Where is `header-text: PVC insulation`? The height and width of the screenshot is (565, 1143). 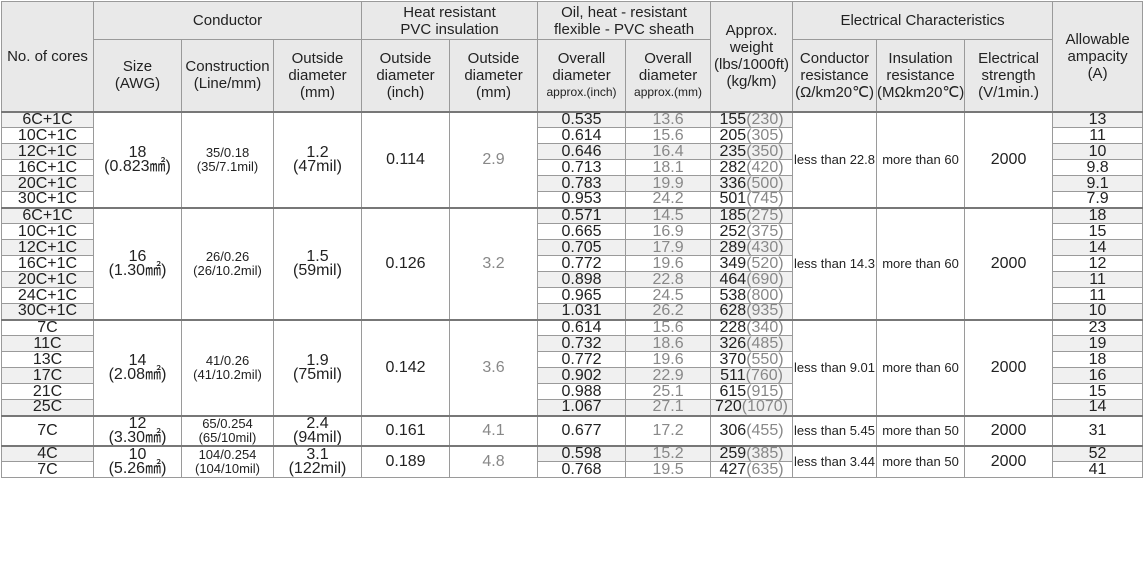
header-text: PVC insulation is located at coordinates (449, 29).